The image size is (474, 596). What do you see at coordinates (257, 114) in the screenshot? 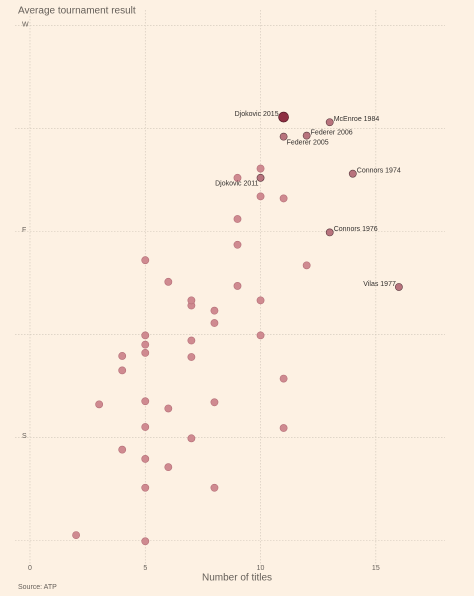
I see `point-label: Djokovic 2015` at bounding box center [257, 114].